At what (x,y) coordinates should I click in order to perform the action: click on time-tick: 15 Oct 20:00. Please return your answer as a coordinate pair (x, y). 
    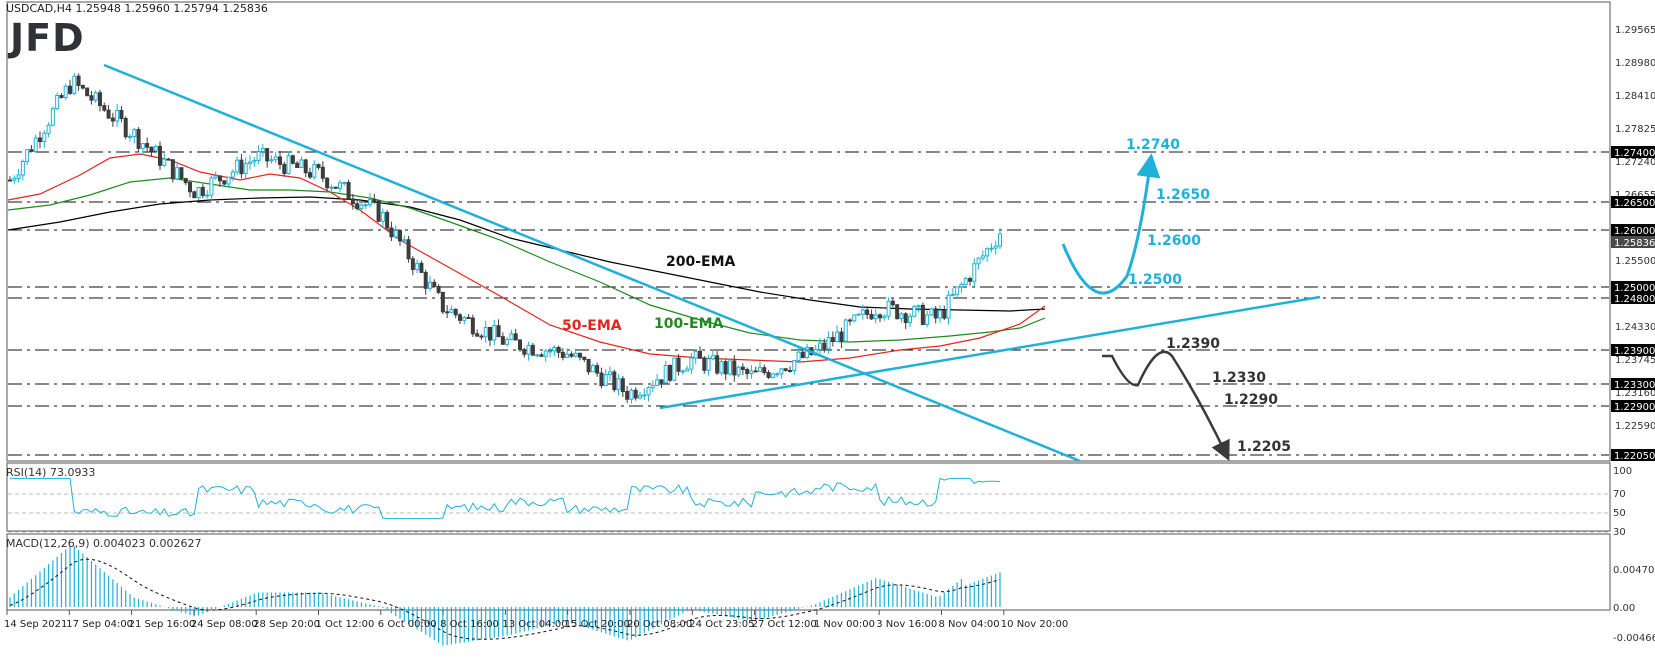
    Looking at the image, I should click on (597, 624).